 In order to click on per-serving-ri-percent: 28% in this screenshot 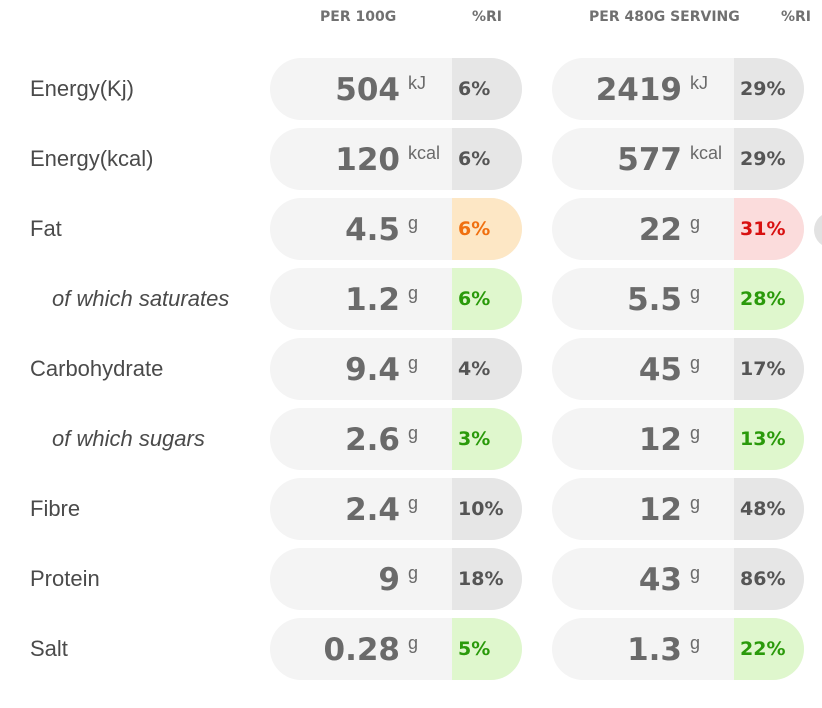, I will do `click(769, 299)`.